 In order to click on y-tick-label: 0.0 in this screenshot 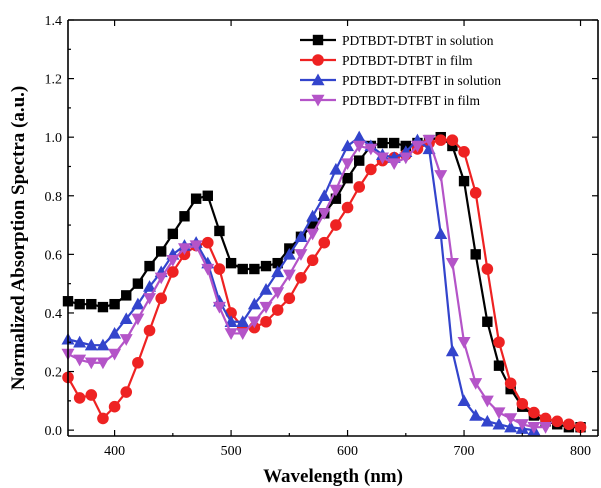, I will do `click(54, 431)`.